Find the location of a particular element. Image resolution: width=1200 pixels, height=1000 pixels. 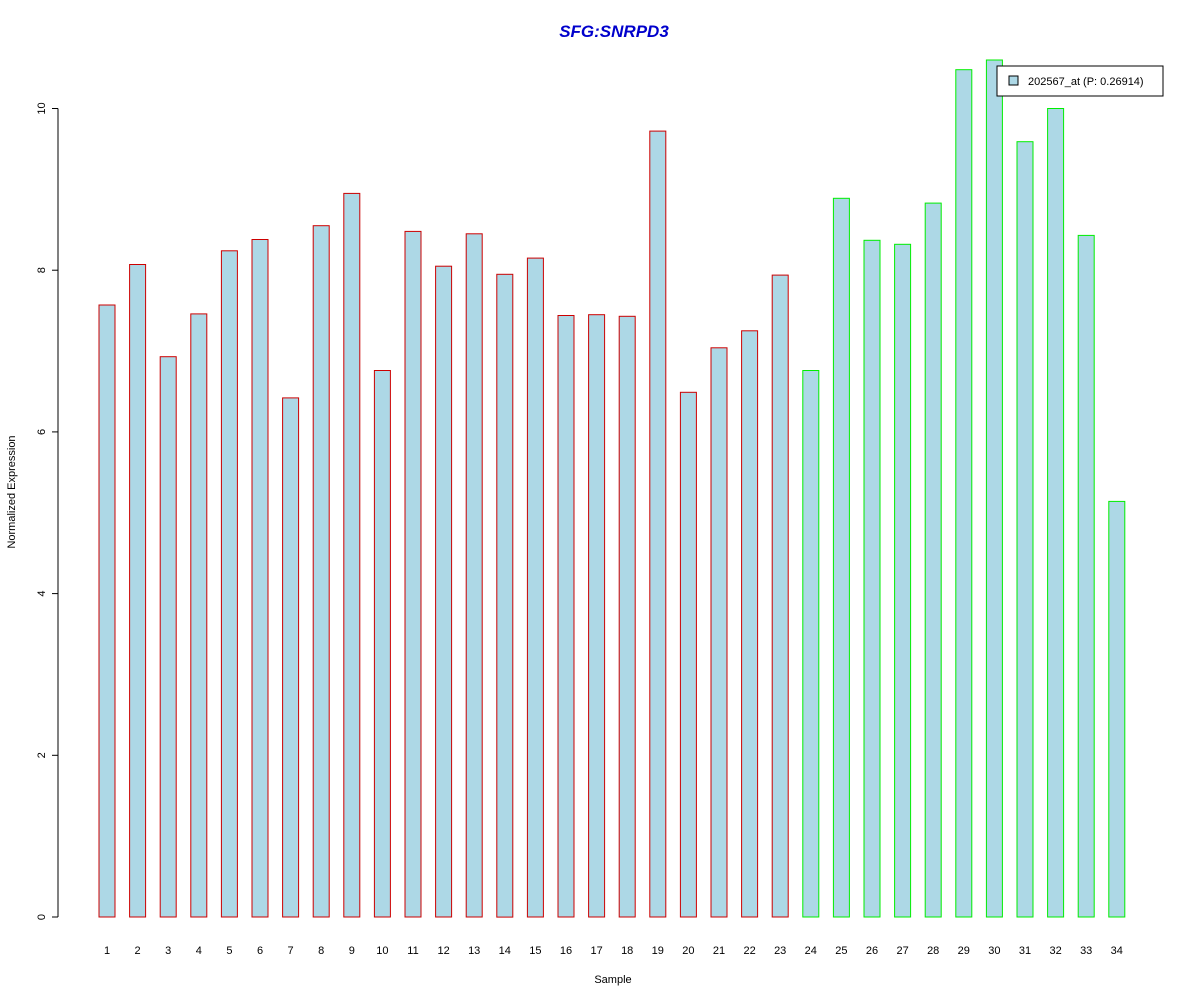

y-tick-label: 8 is located at coordinates (42, 270).